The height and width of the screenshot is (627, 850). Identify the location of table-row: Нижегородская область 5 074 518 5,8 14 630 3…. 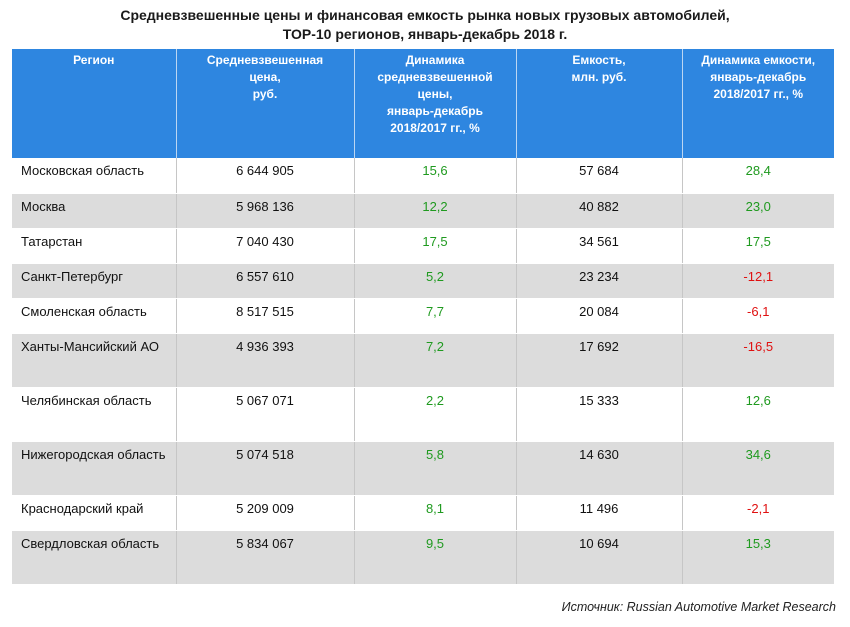
(423, 468).